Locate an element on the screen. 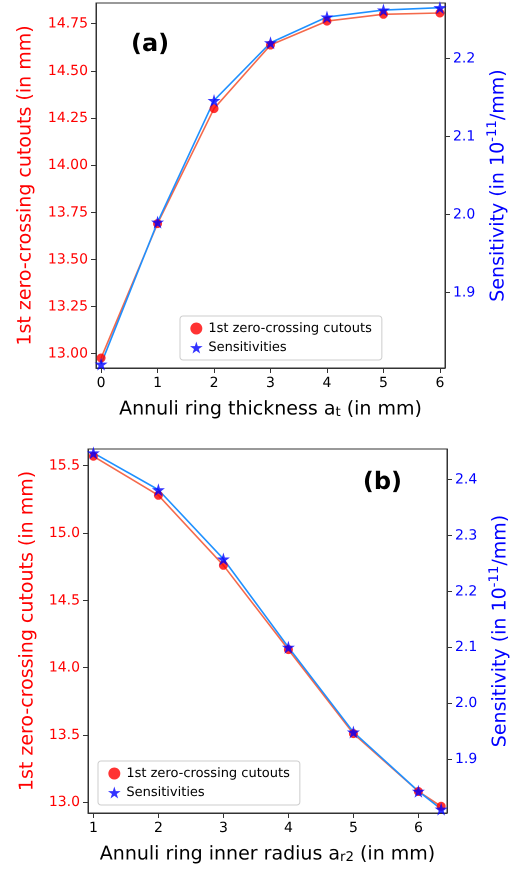  annotation: (a) is located at coordinates (150, 43).